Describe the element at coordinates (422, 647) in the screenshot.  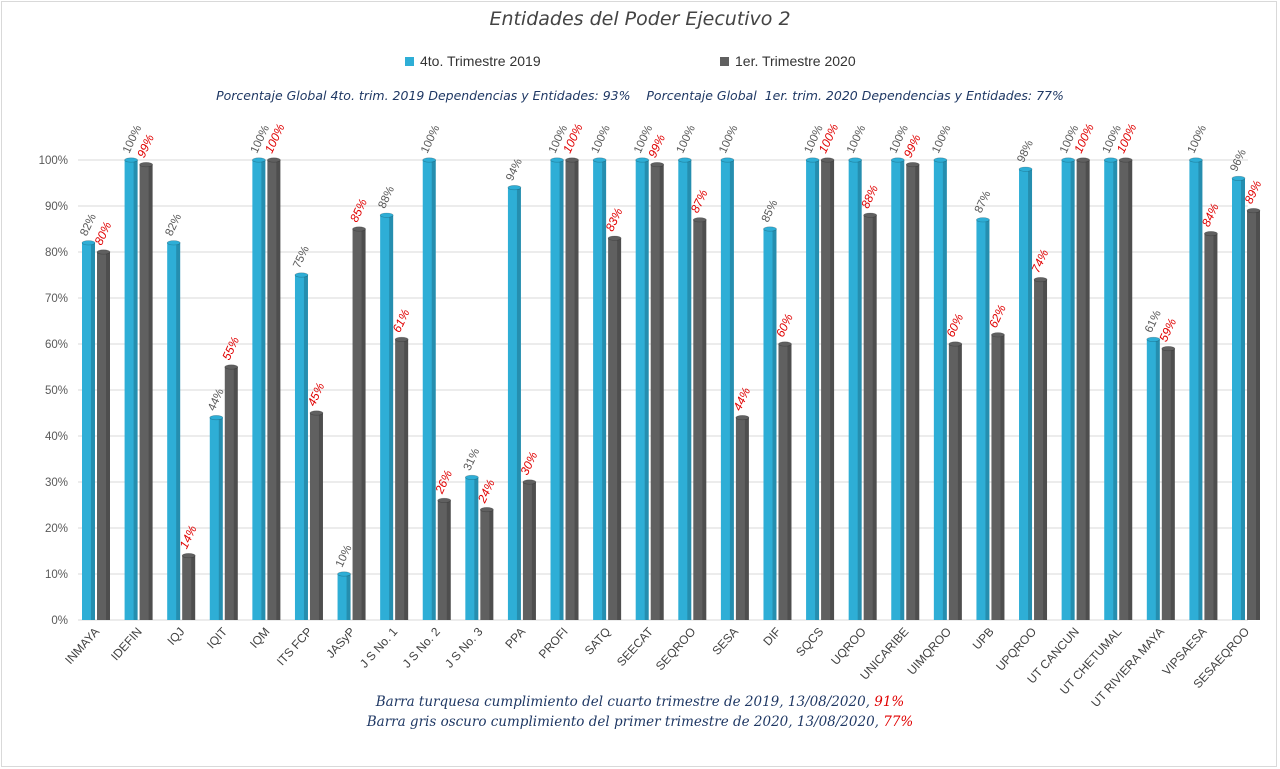
I see `x-tick-label: J S No. 2` at that location.